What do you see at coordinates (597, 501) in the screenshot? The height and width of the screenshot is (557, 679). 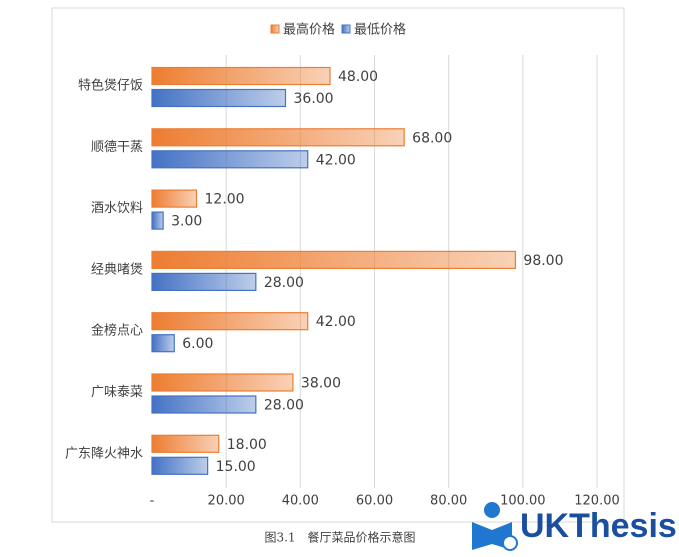 I see `x-tick-label: 120.00` at bounding box center [597, 501].